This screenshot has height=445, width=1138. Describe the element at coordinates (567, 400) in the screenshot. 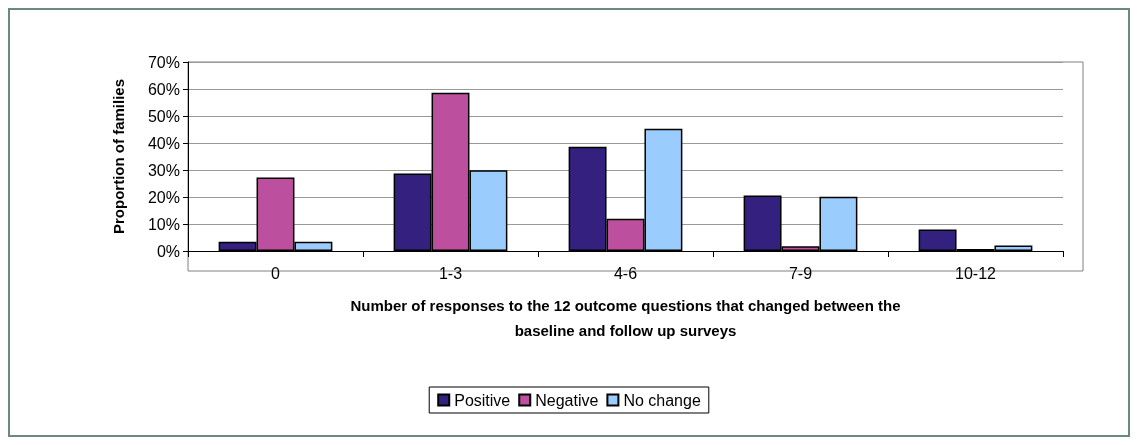

I see `legend-label: Negative` at that location.